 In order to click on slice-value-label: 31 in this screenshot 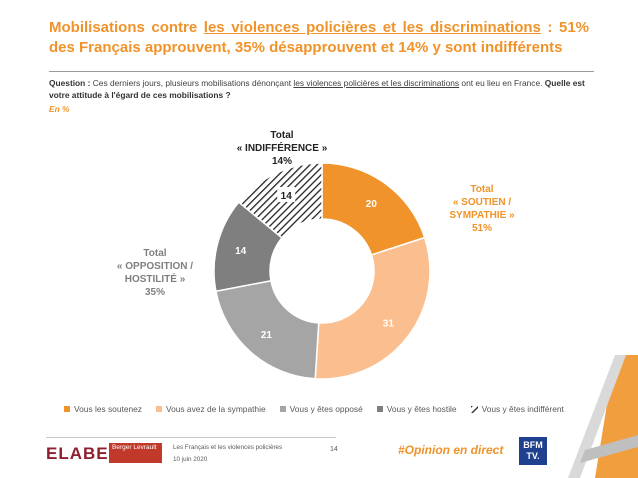, I will do `click(389, 323)`.